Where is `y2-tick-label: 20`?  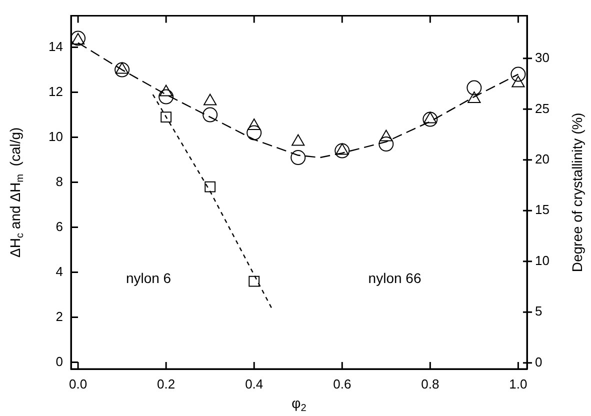
y2-tick-label: 20 is located at coordinates (542, 159).